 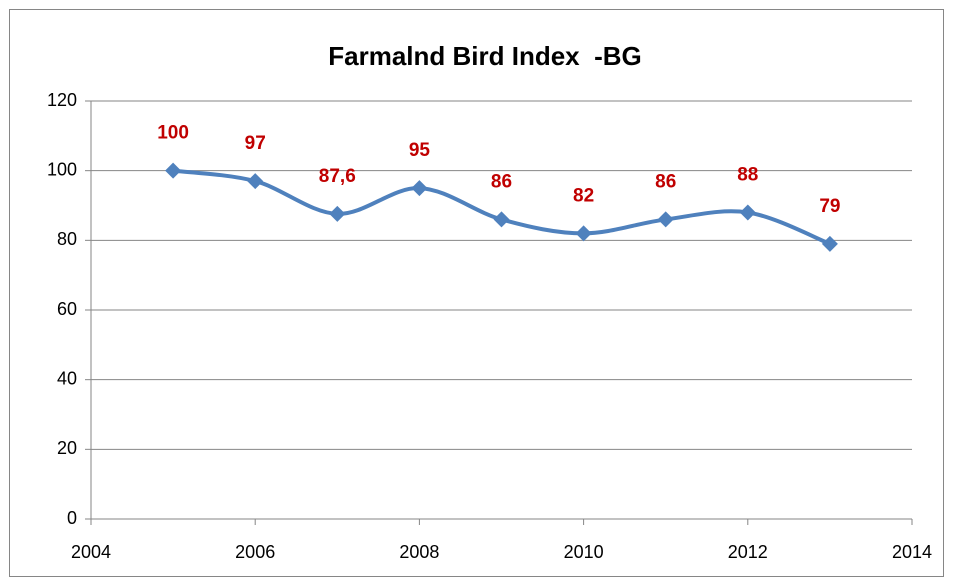 What do you see at coordinates (255, 143) in the screenshot?
I see `value-label: 97` at bounding box center [255, 143].